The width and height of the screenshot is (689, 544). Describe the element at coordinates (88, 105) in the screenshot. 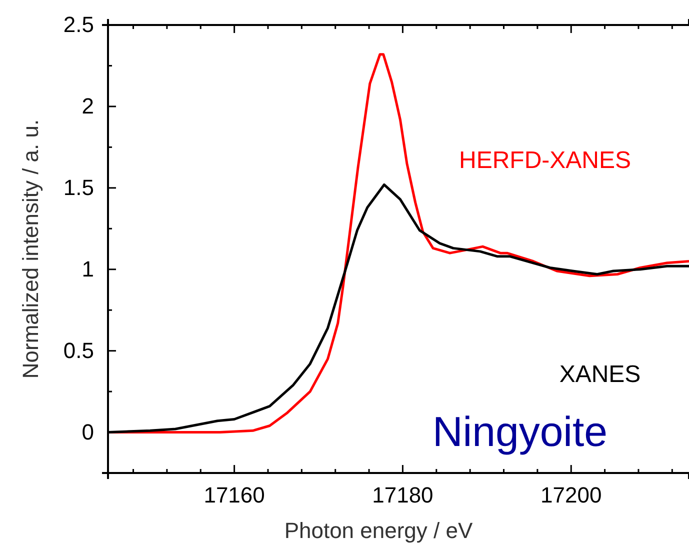

I see `y-tick-label: 2` at that location.